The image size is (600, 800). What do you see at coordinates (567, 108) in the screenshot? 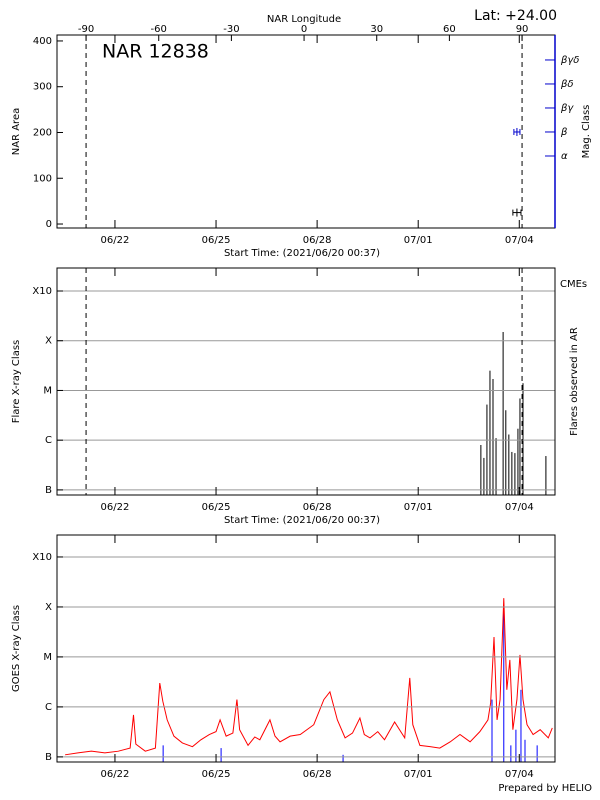
I see `y2-tick-label: βγ` at bounding box center [567, 108].